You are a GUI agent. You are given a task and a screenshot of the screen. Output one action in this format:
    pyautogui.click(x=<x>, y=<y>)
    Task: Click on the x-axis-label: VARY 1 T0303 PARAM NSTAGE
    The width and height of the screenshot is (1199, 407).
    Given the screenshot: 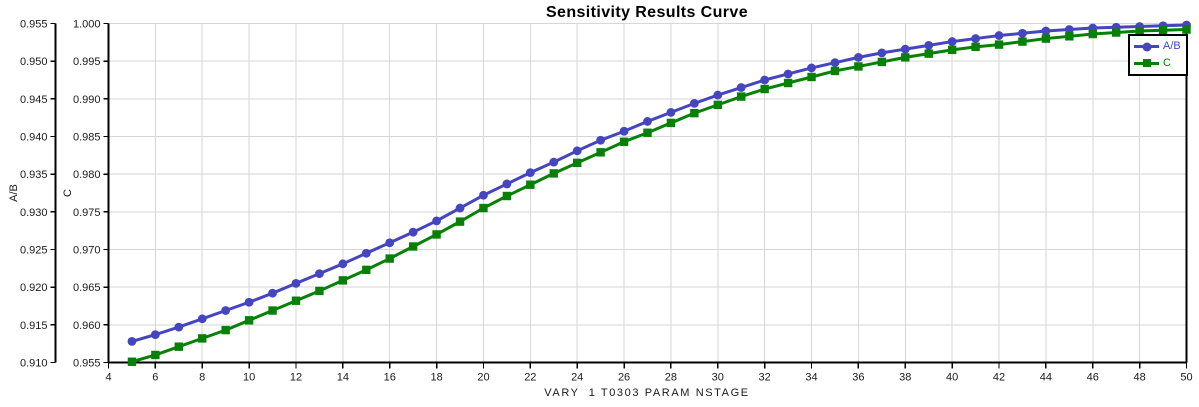 What is the action you would take?
    pyautogui.click(x=647, y=393)
    